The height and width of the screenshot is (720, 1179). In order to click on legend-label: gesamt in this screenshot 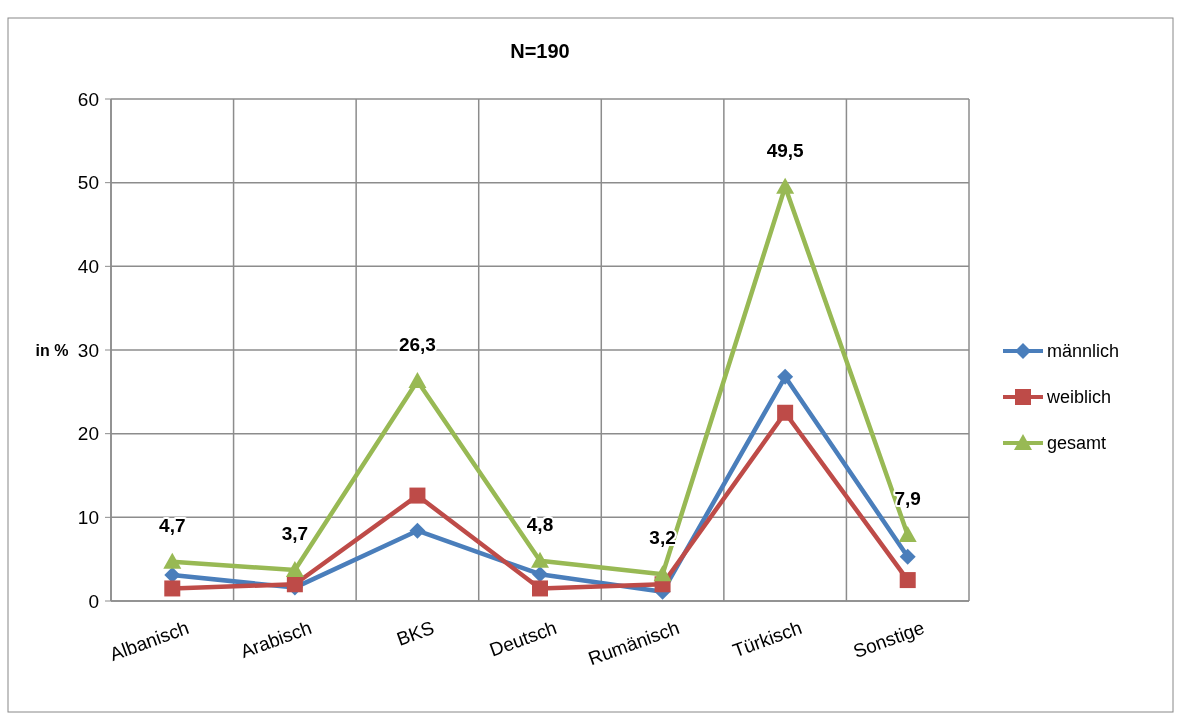, I will do `click(1077, 443)`.